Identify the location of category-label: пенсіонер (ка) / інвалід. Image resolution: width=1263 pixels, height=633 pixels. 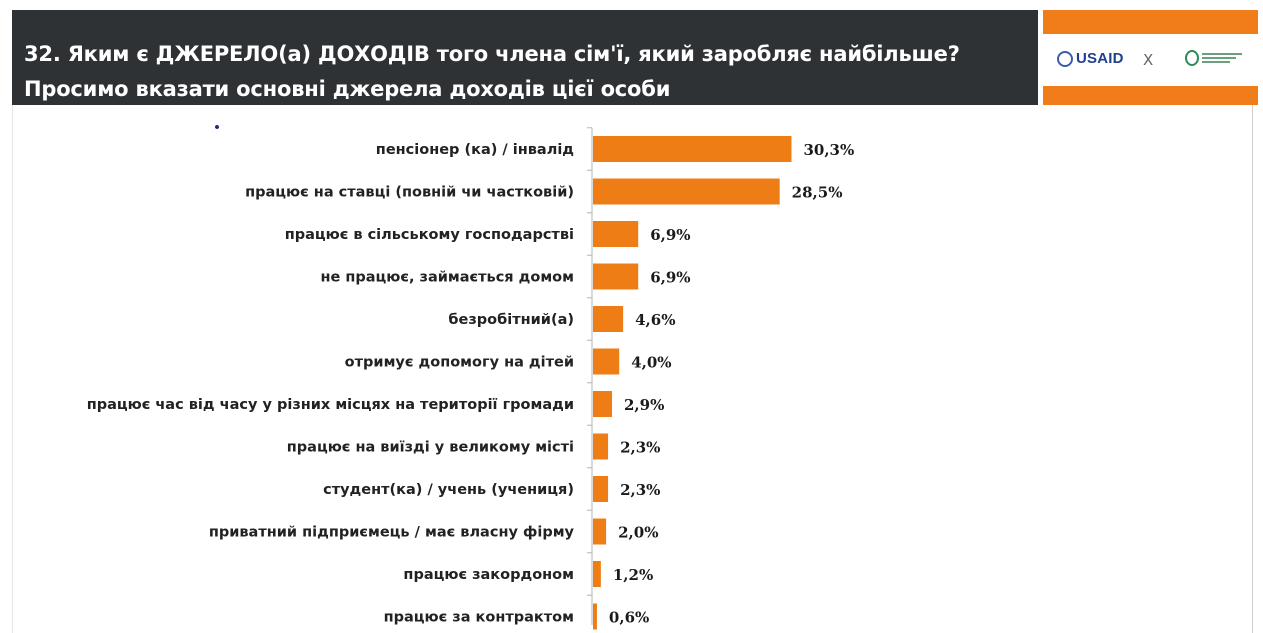
(475, 150).